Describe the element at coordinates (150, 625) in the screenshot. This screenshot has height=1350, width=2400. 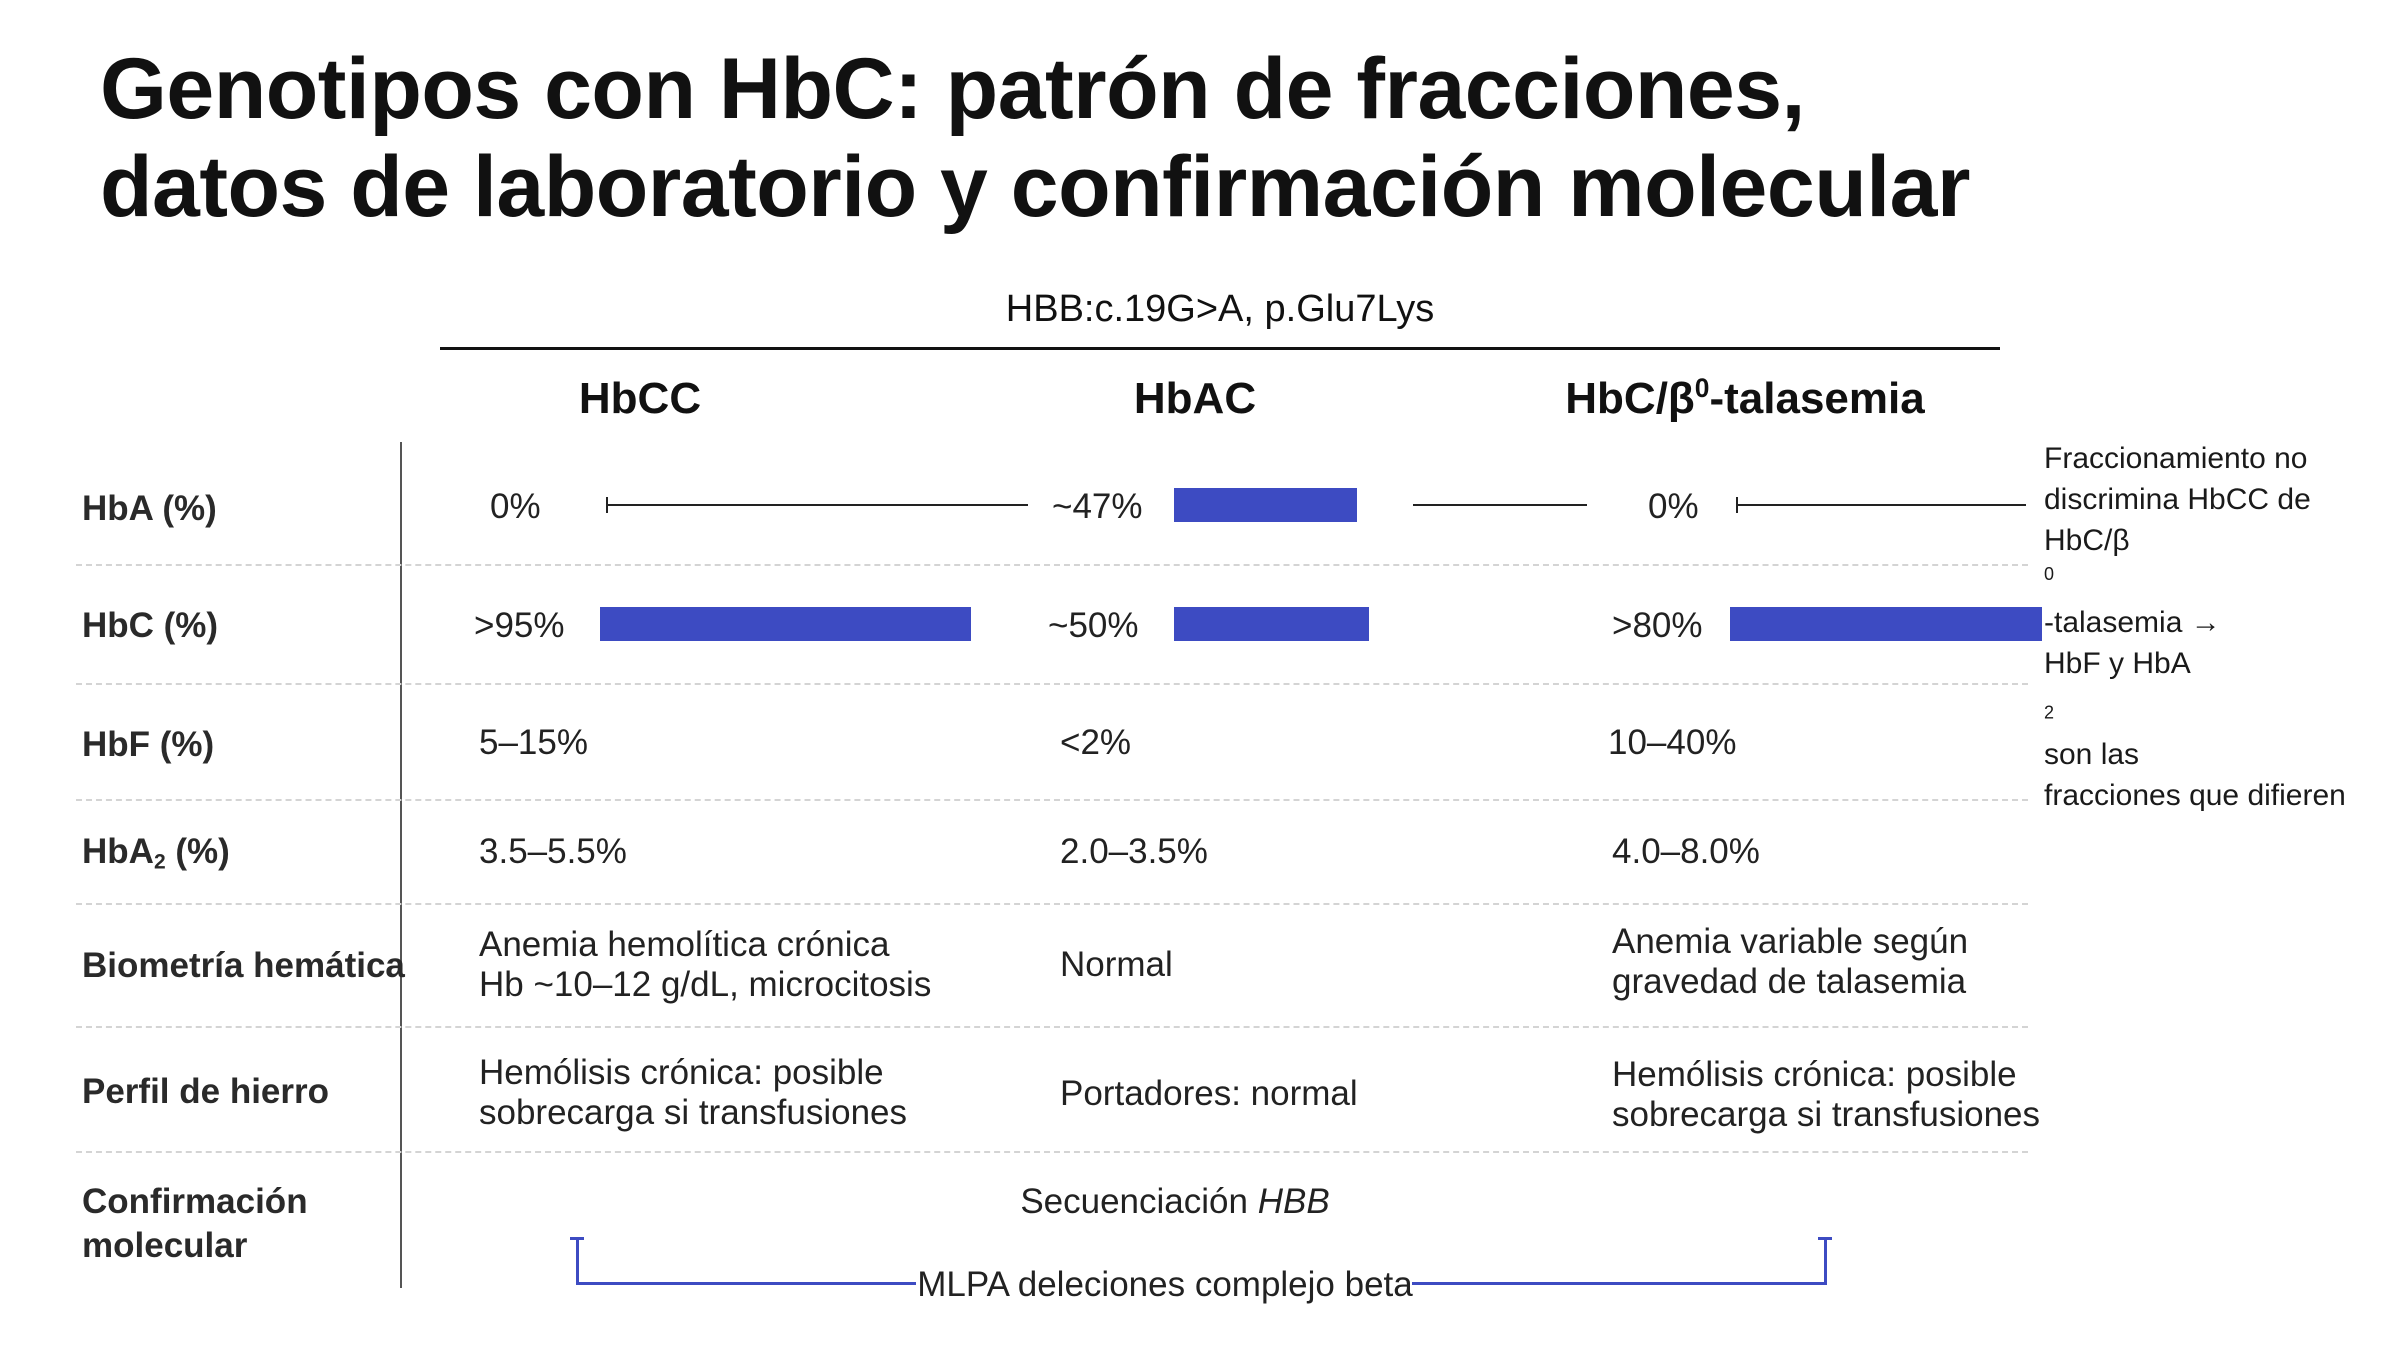
I see `row-label-hbc: HbC (%)` at that location.